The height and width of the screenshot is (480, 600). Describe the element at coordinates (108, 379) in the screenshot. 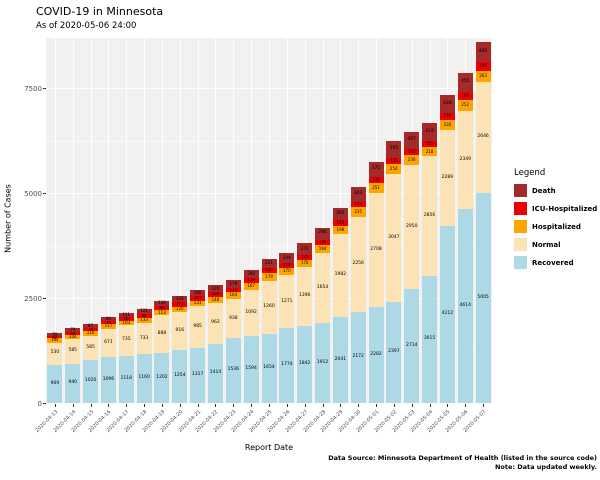

I see `segment-value-label: 1096` at that location.